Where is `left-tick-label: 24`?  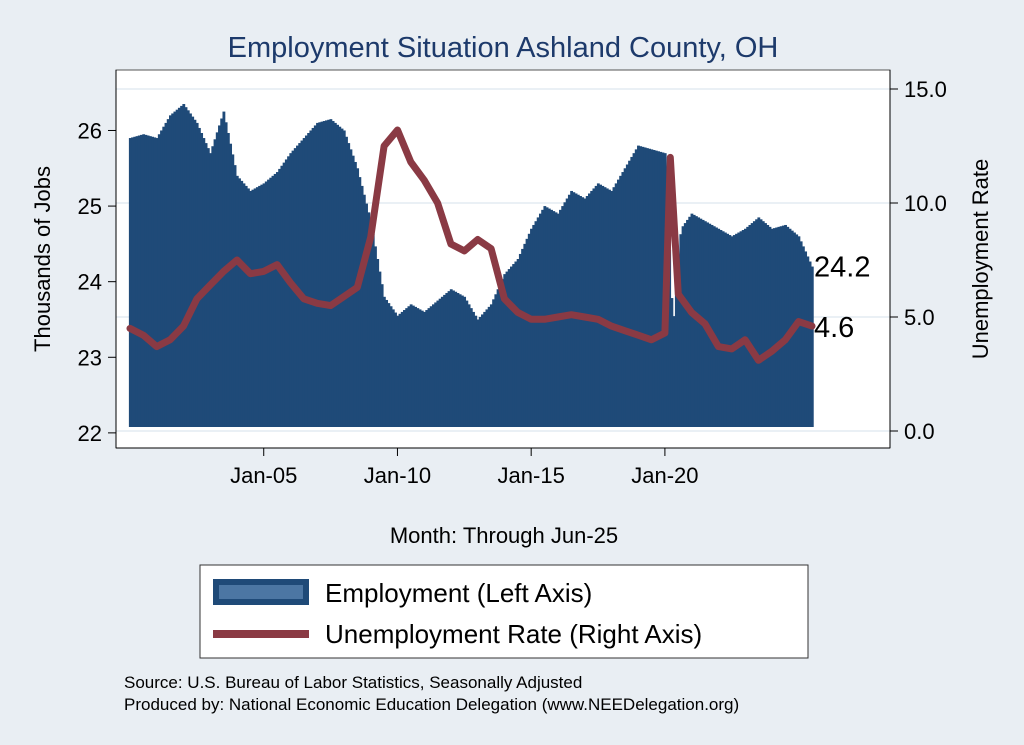
left-tick-label: 24 is located at coordinates (90, 282).